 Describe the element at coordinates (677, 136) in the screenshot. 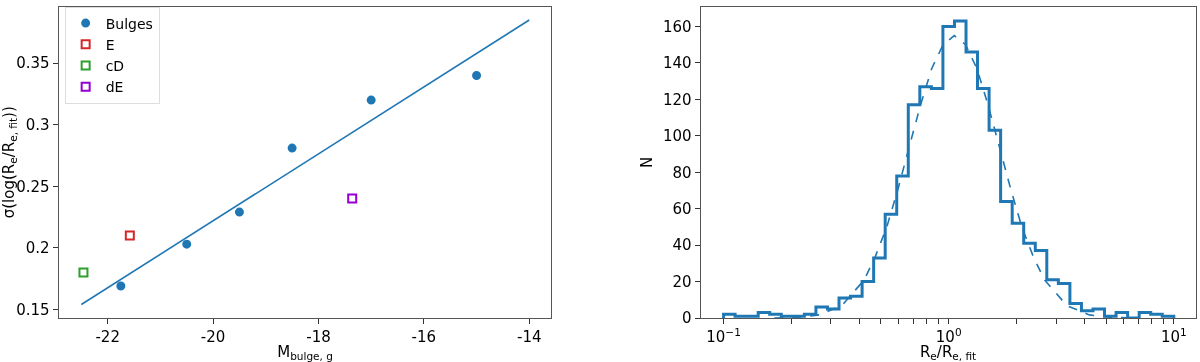

I see `y-tick-label: 100` at that location.